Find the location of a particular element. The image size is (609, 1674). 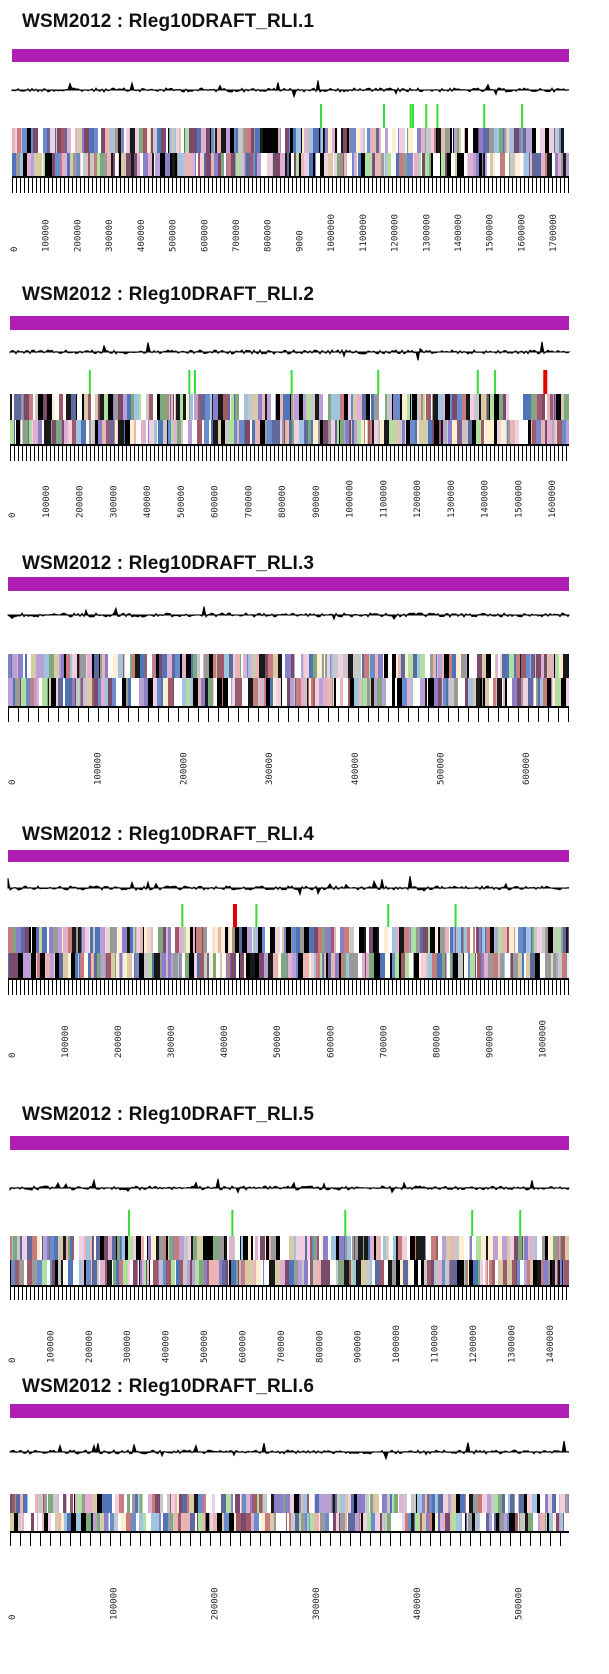

highlight-marker is located at coordinates (234, 916).